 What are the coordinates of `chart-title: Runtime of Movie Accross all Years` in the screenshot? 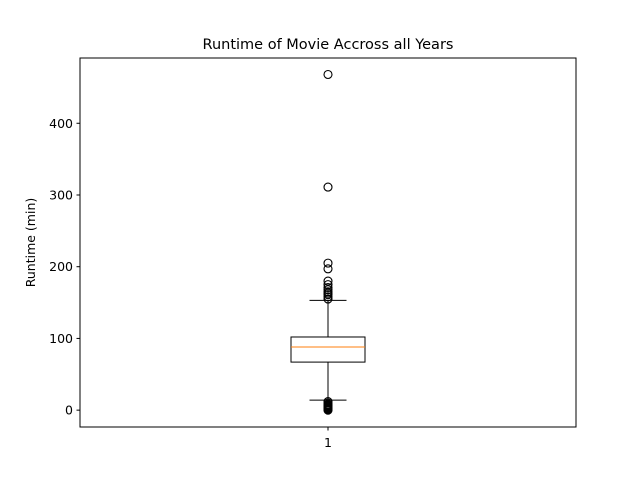 It's located at (328, 45).